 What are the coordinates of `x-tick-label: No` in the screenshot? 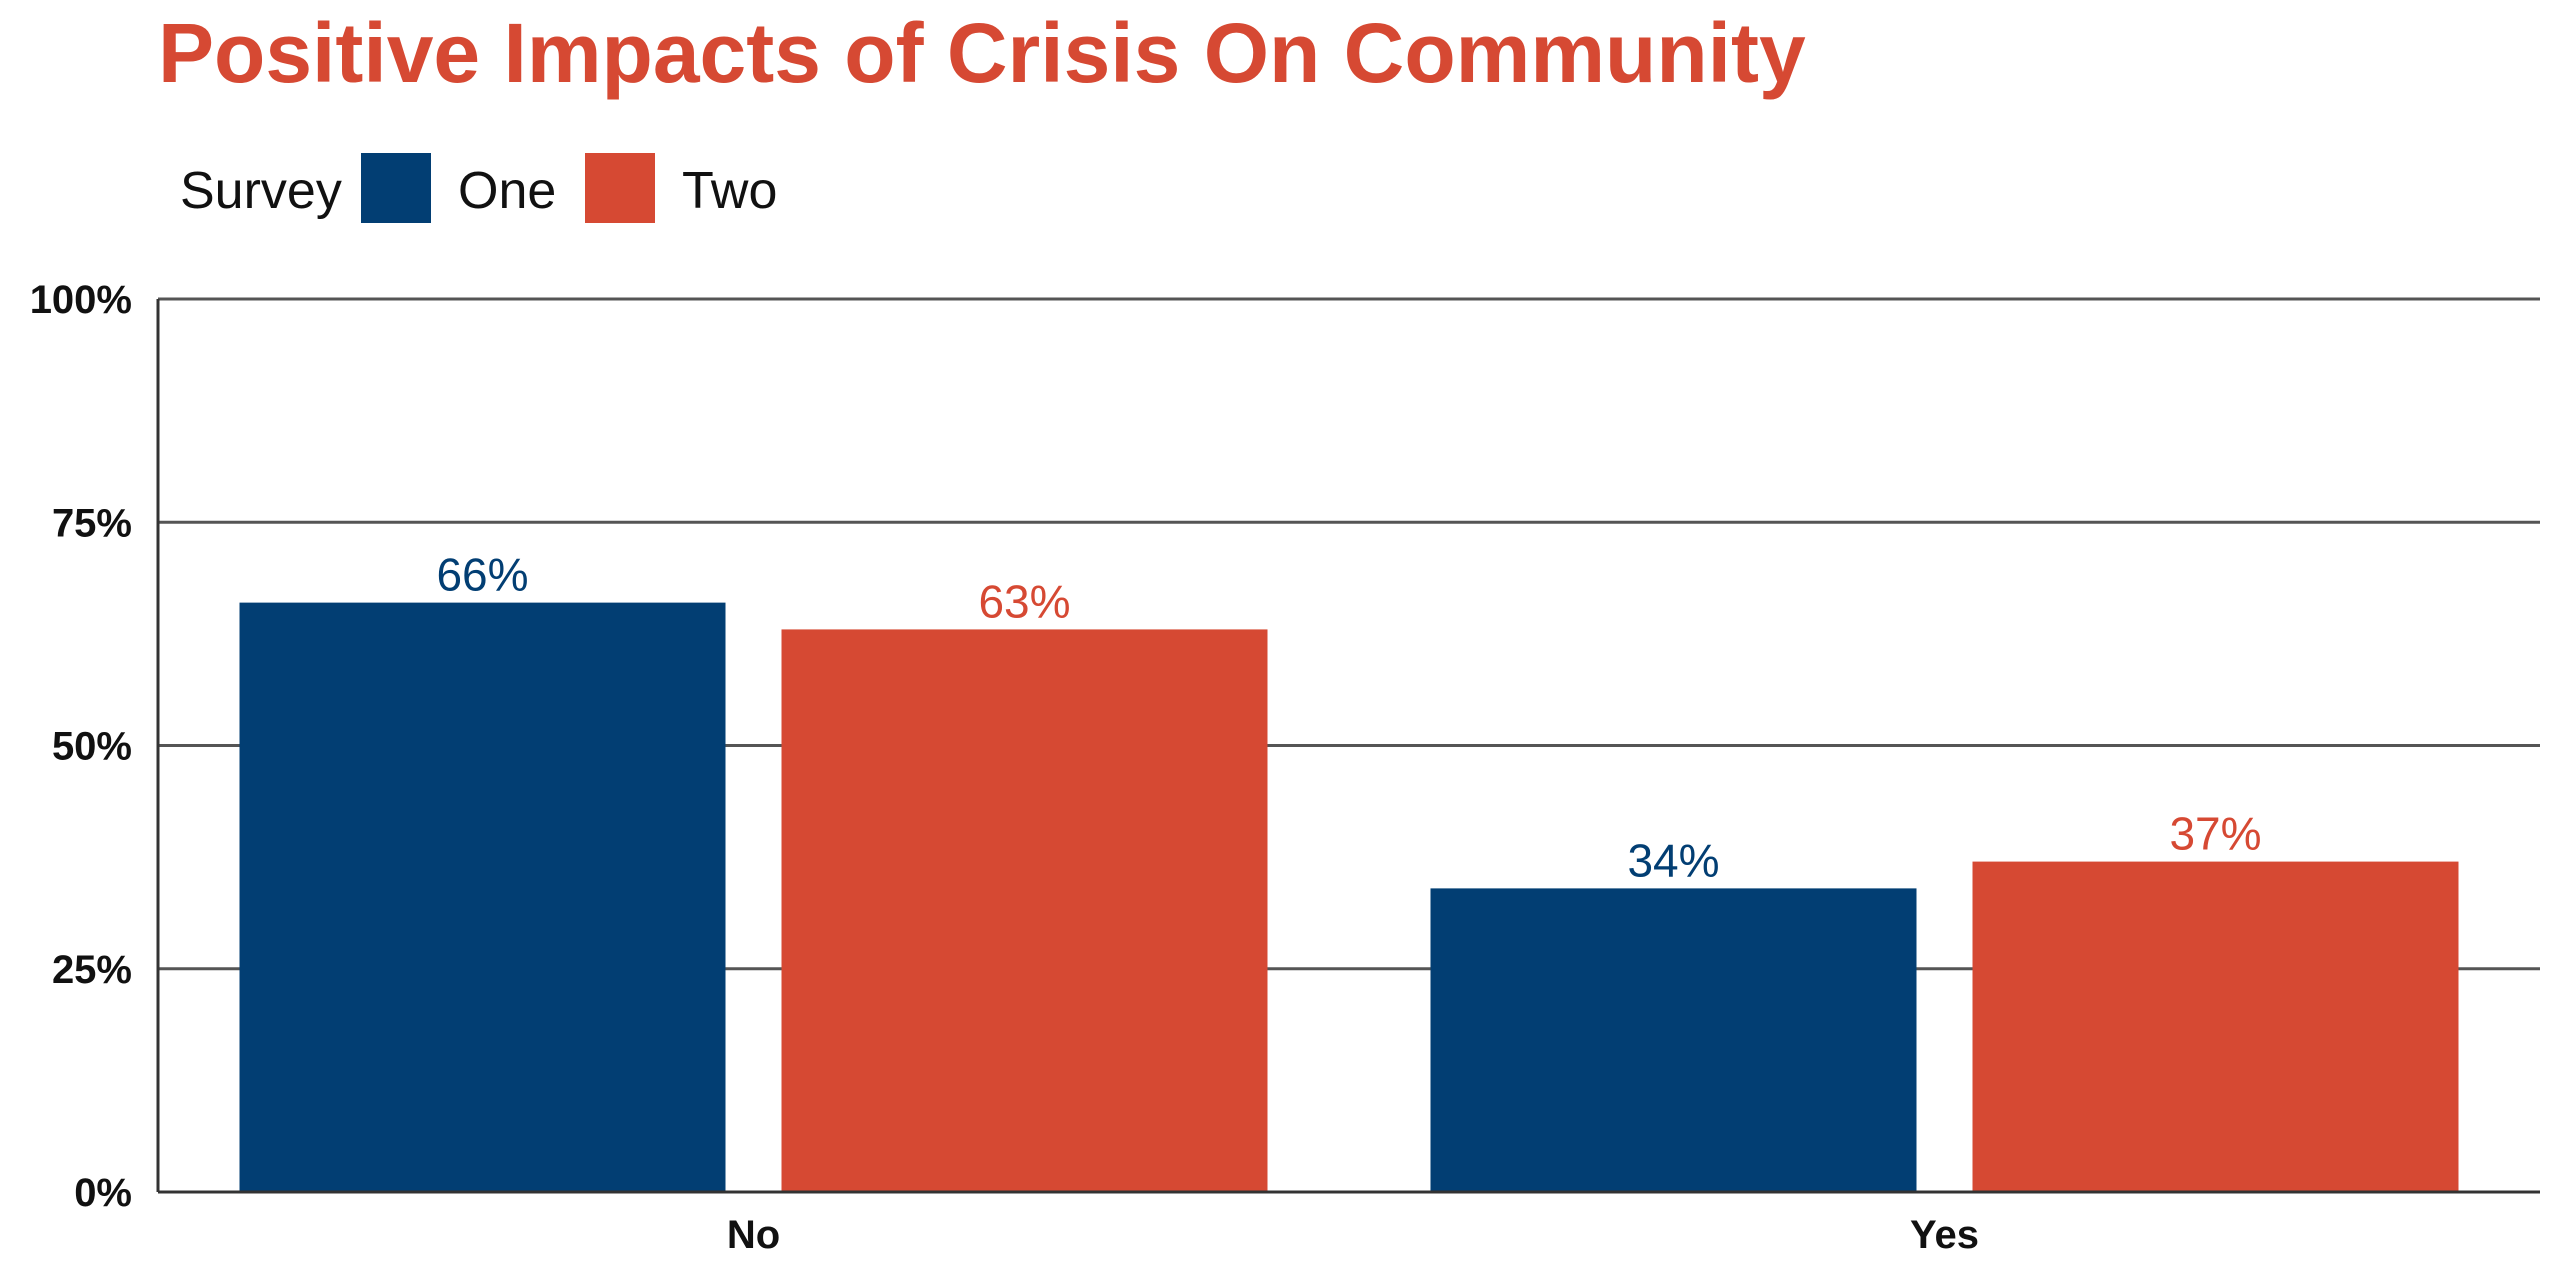 It's located at (753, 1235).